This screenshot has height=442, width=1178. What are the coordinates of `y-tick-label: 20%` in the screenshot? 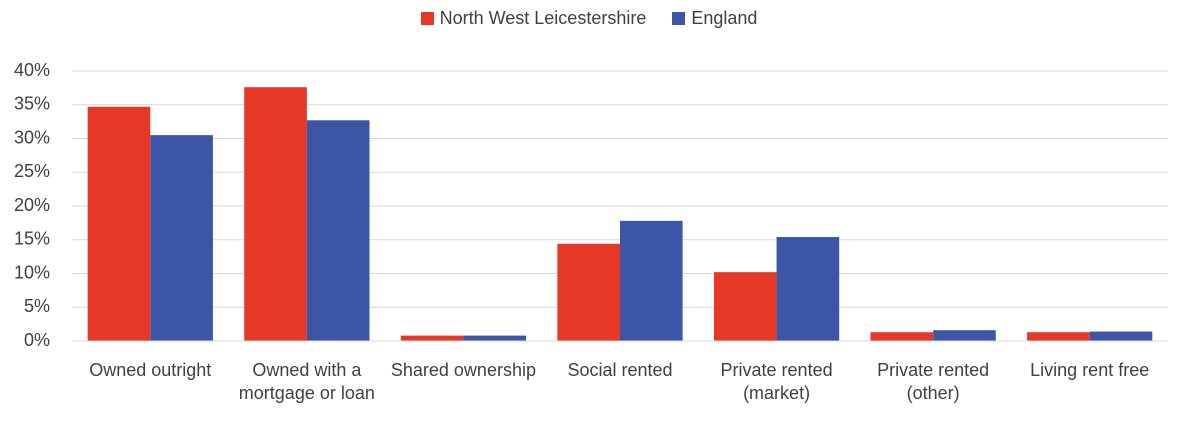 It's located at (32, 205).